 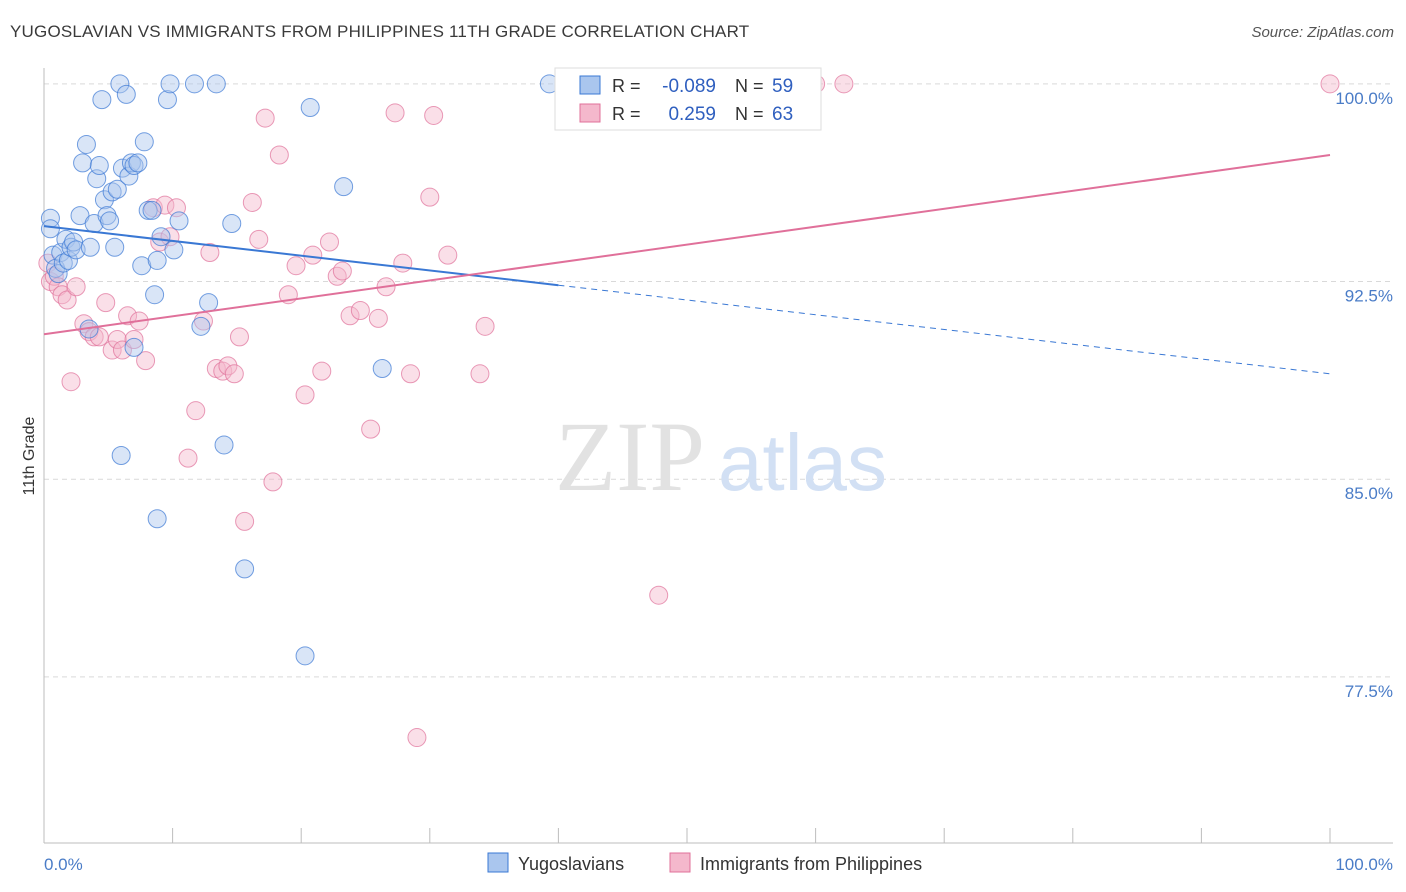 What do you see at coordinates (626, 86) in the screenshot?
I see `legend-r-label-blue: R =` at bounding box center [626, 86].